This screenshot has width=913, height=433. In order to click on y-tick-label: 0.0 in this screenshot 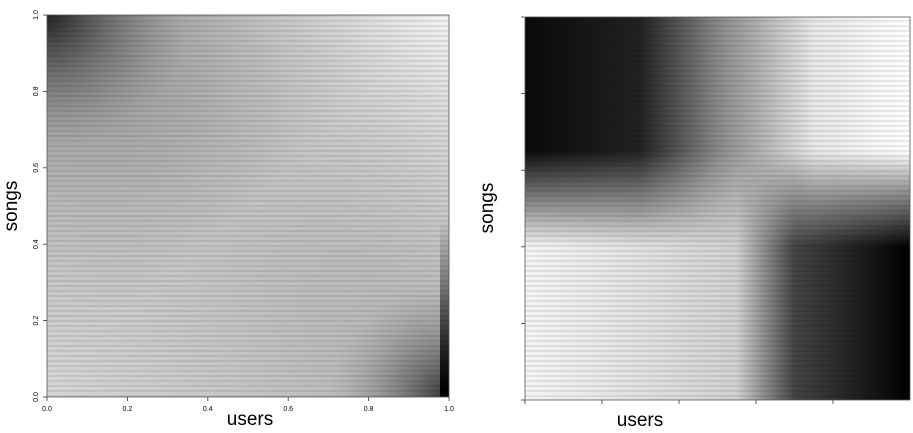, I will do `click(36, 397)`.